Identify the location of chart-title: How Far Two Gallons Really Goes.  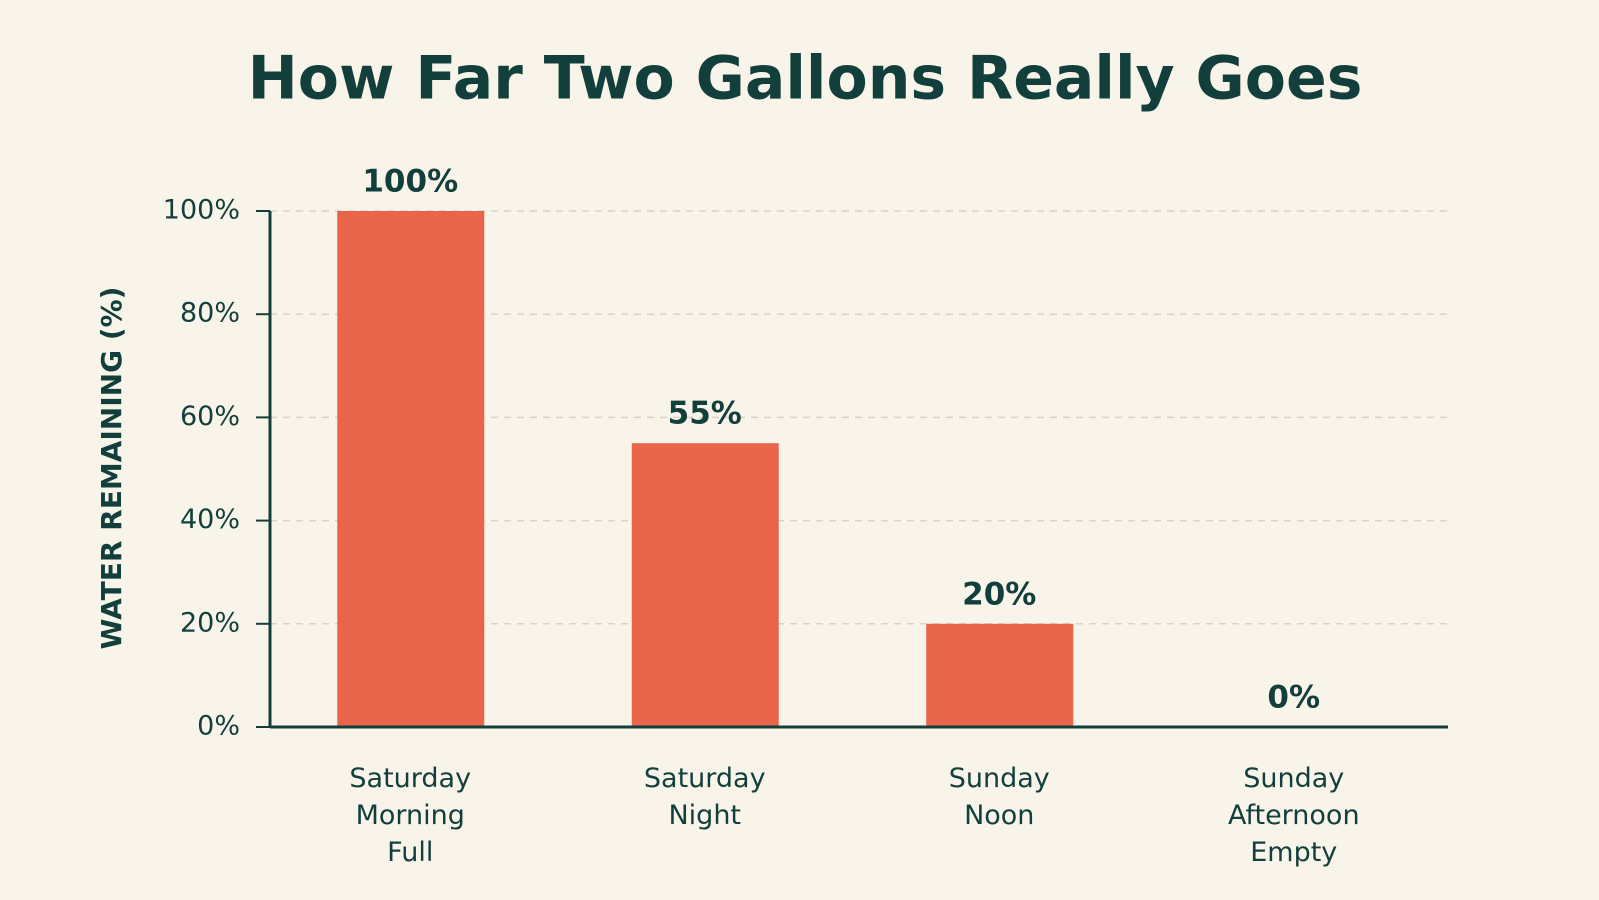
(805, 79).